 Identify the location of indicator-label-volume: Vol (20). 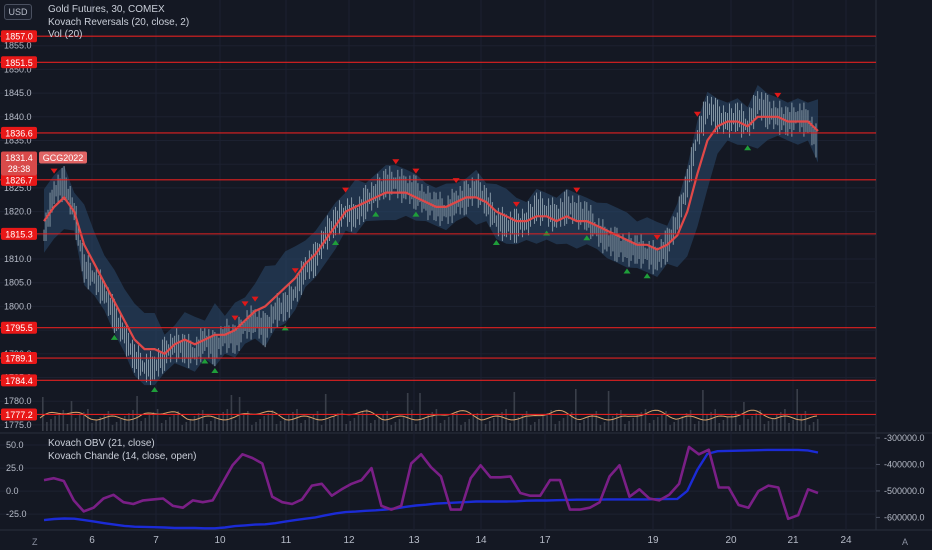
(65, 34).